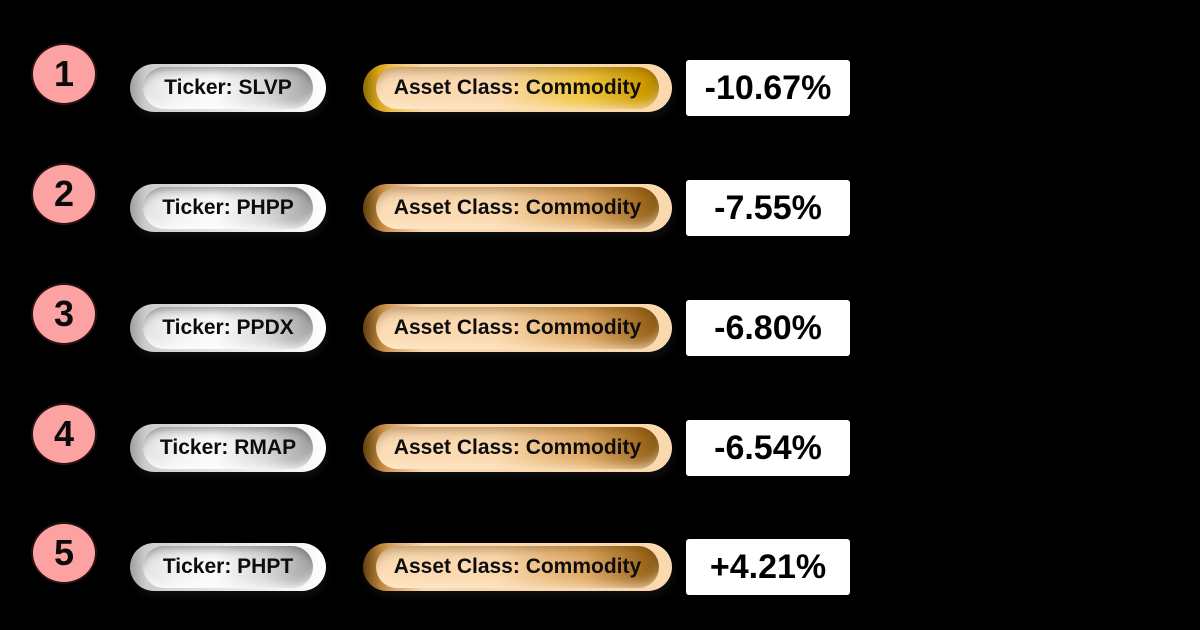 This screenshot has width=1200, height=630. I want to click on rank-number: 5, so click(64, 552).